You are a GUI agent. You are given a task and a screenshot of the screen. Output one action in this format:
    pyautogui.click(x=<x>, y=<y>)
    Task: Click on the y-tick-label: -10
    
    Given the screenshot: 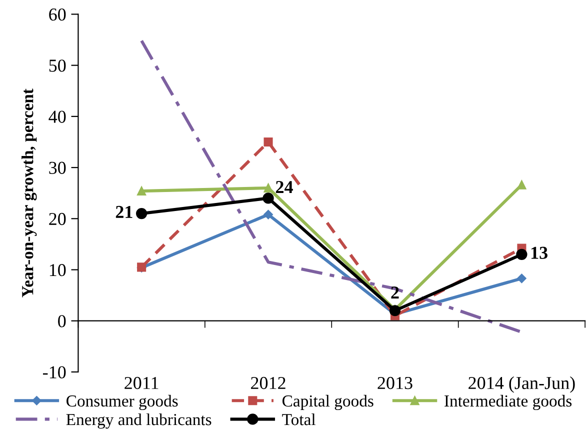 What is the action you would take?
    pyautogui.click(x=54, y=372)
    